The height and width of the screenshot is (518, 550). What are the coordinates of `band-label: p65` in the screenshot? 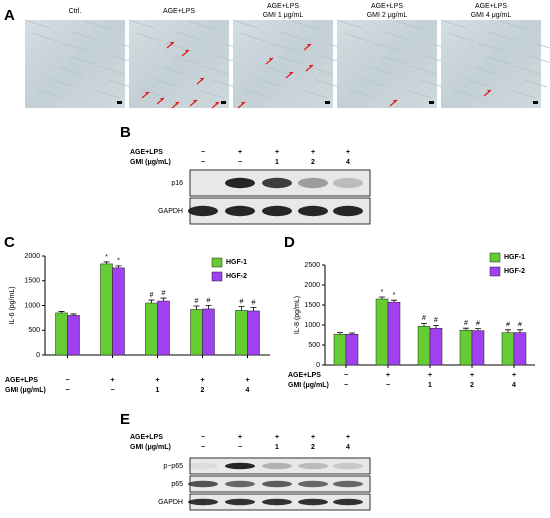 It's located at (177, 484).